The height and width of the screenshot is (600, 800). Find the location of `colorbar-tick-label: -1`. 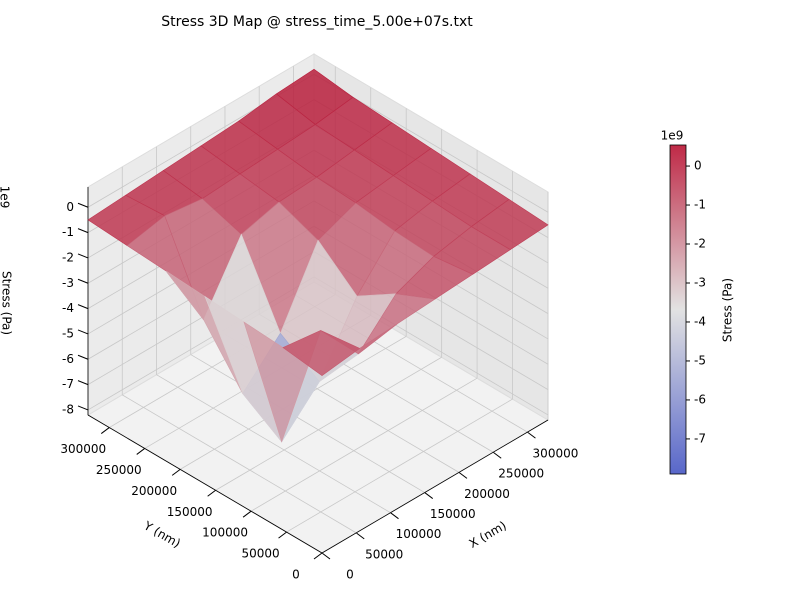

colorbar-tick-label: -1 is located at coordinates (700, 205).